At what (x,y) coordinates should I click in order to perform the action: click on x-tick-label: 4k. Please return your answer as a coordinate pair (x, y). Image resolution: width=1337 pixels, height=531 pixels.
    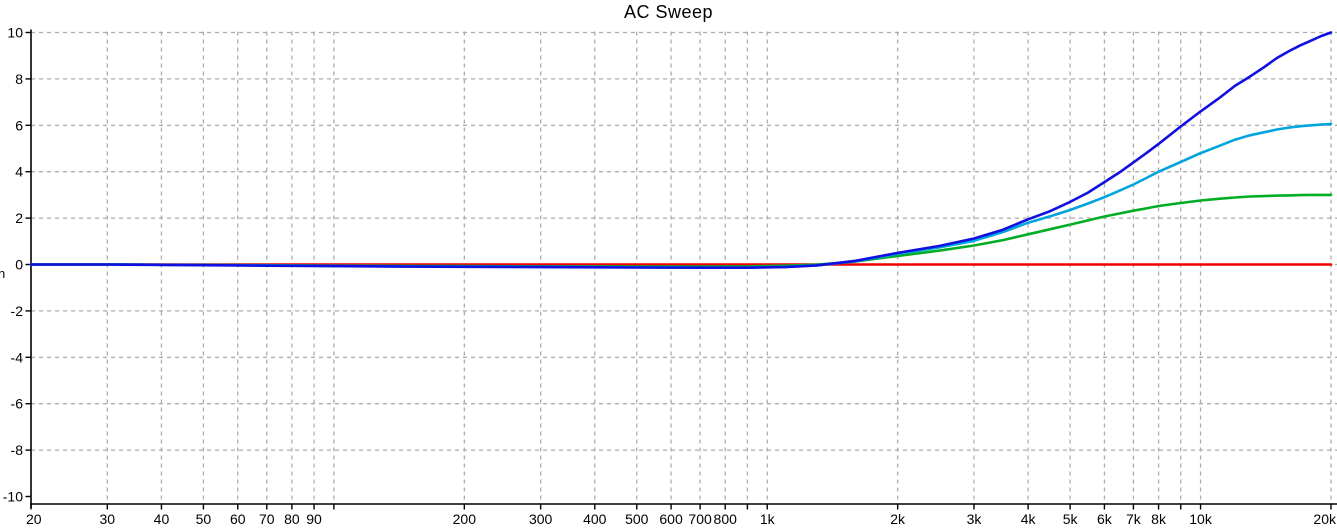
    Looking at the image, I should click on (1029, 519).